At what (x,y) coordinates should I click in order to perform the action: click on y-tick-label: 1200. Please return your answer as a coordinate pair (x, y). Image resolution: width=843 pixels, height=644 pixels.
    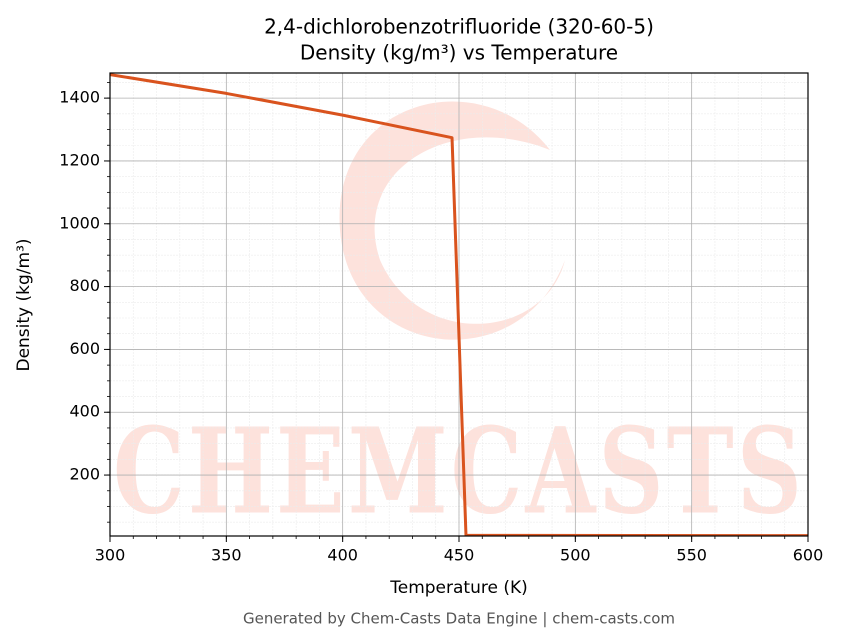
    Looking at the image, I should click on (79, 159).